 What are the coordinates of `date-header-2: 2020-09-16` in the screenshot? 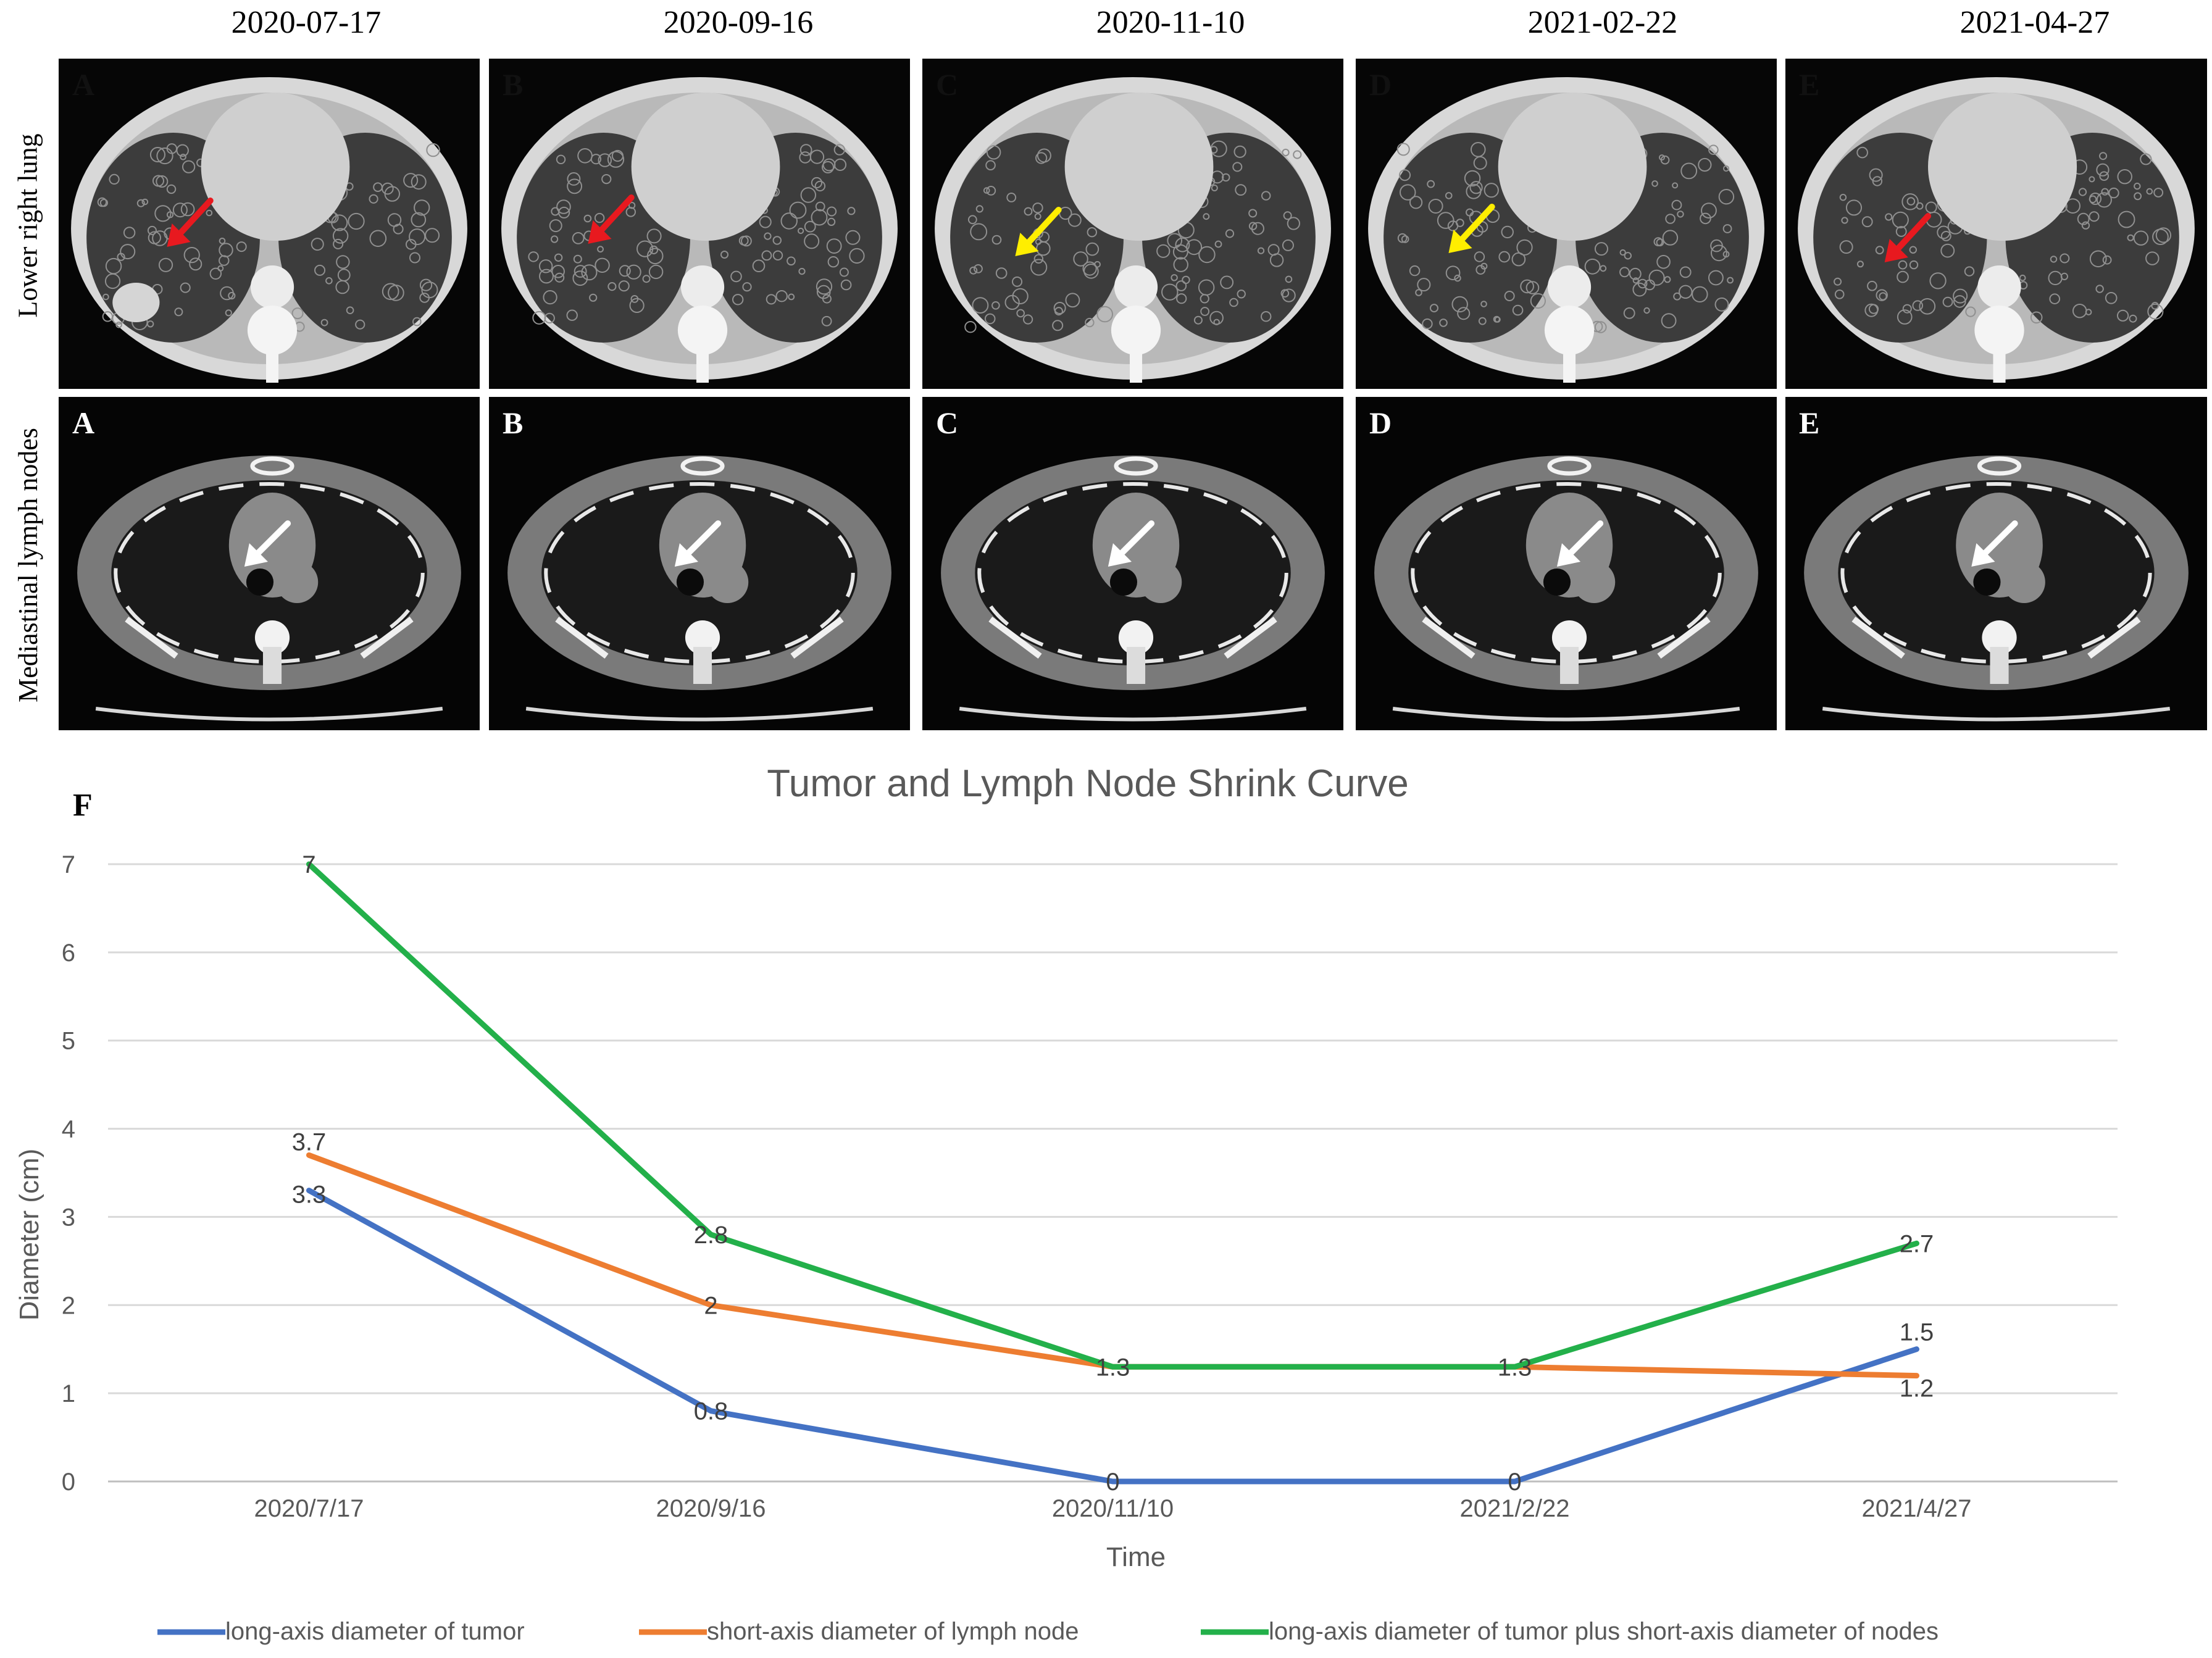 It's located at (738, 22).